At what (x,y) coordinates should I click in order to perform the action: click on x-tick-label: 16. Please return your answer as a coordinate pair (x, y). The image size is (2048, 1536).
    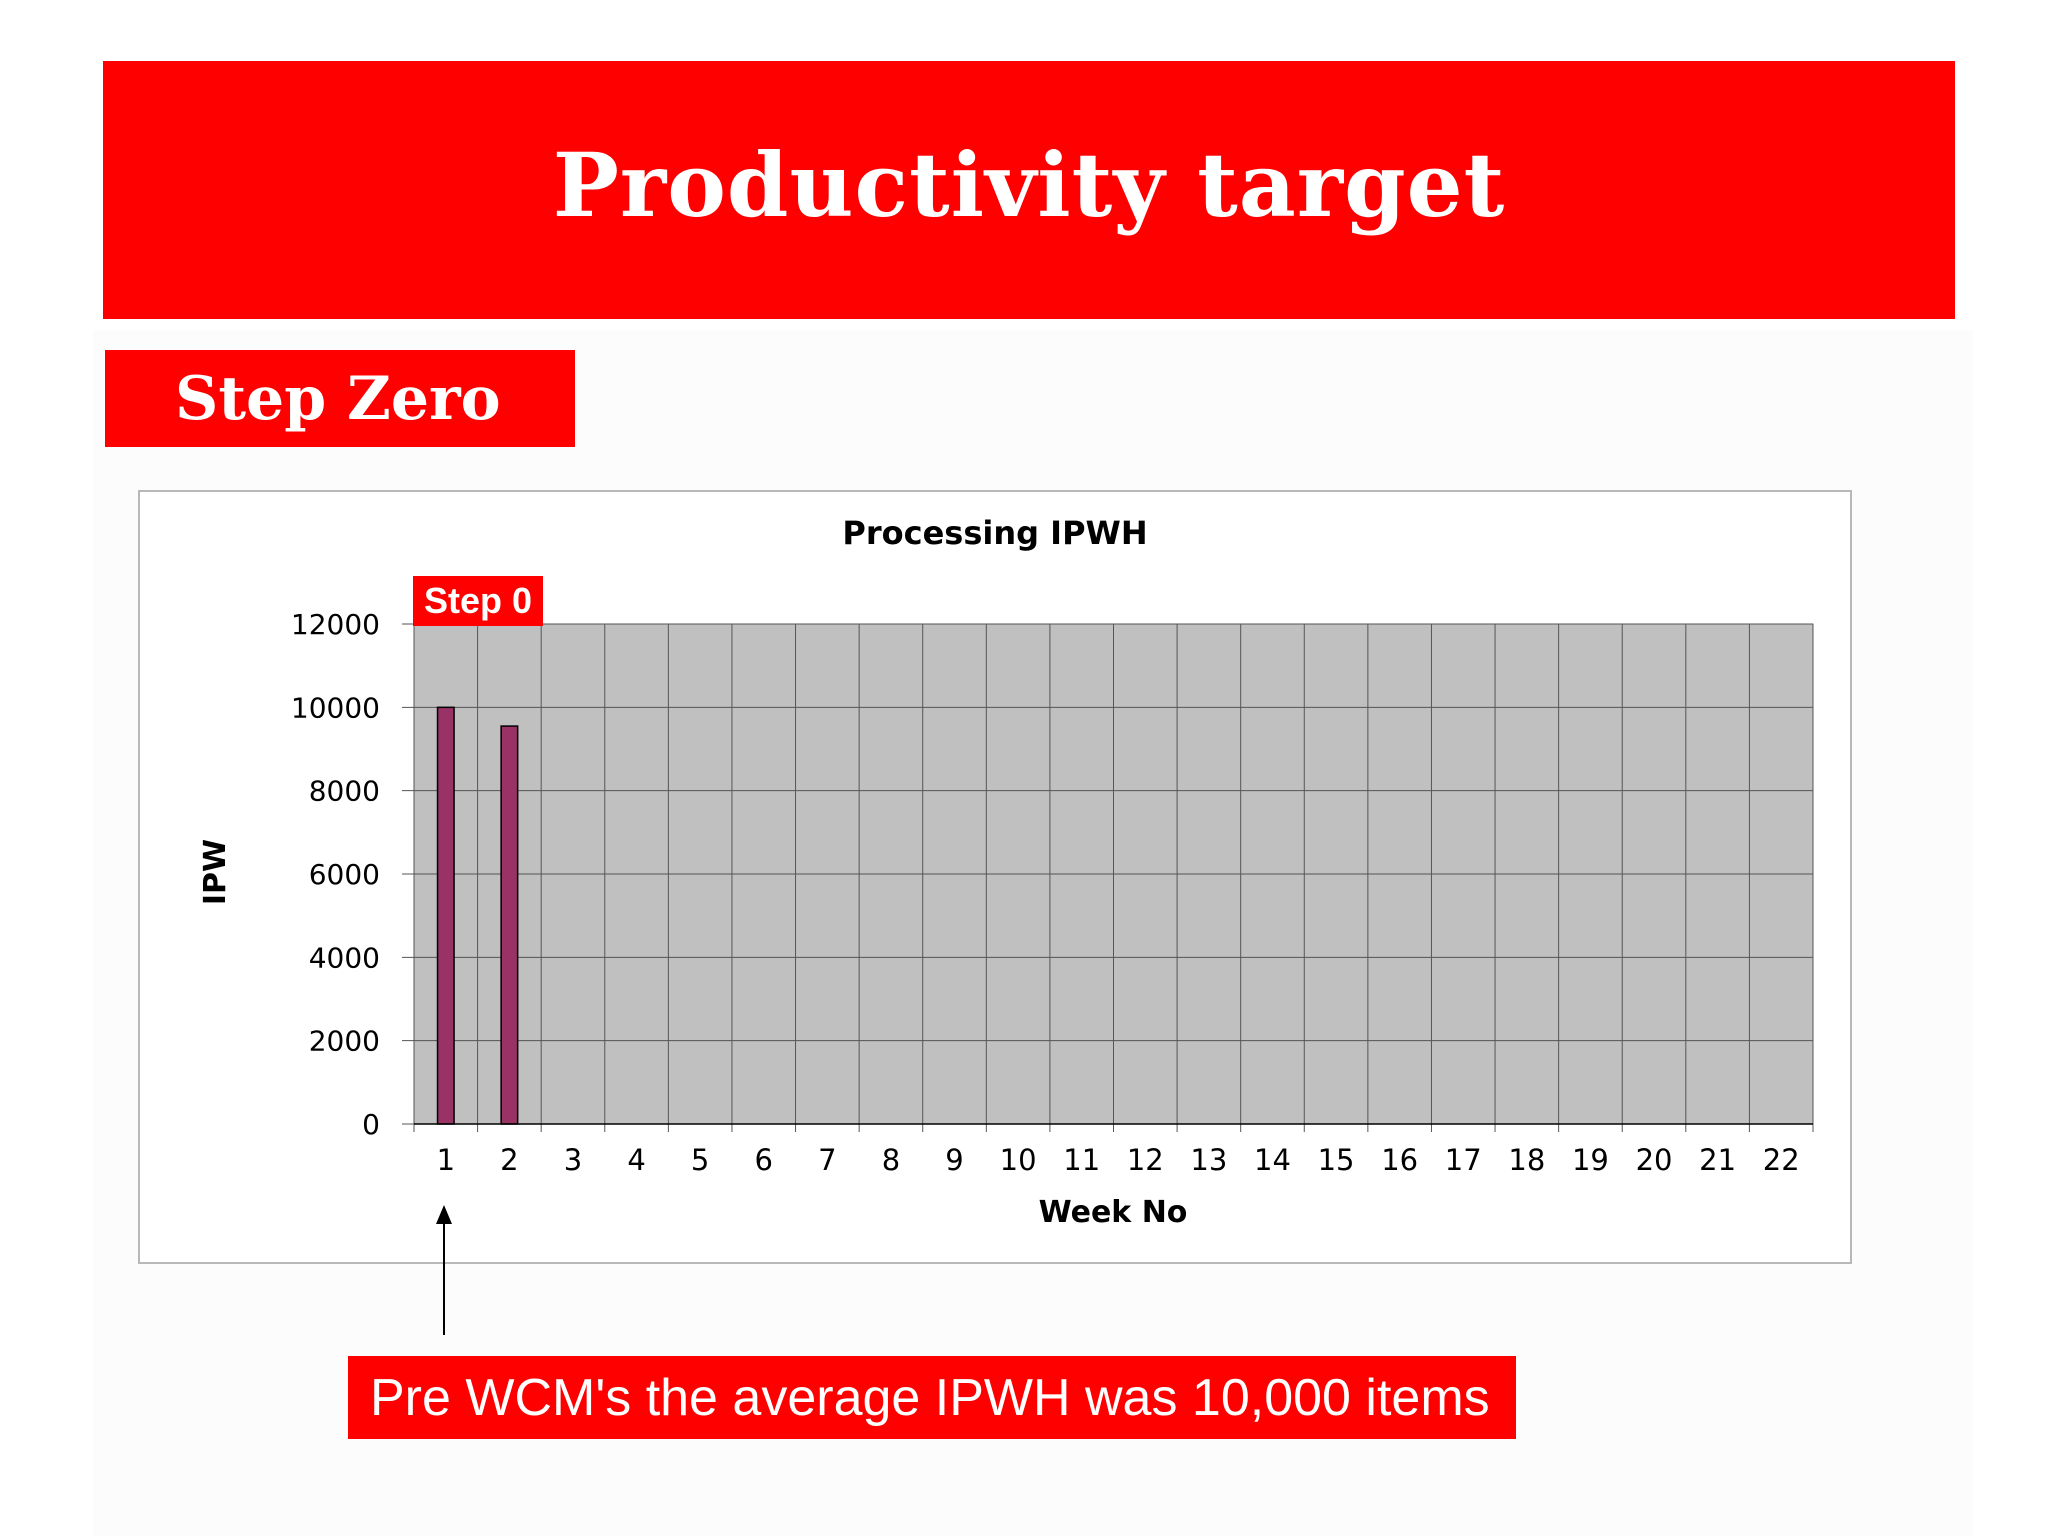
    Looking at the image, I should click on (1399, 1160).